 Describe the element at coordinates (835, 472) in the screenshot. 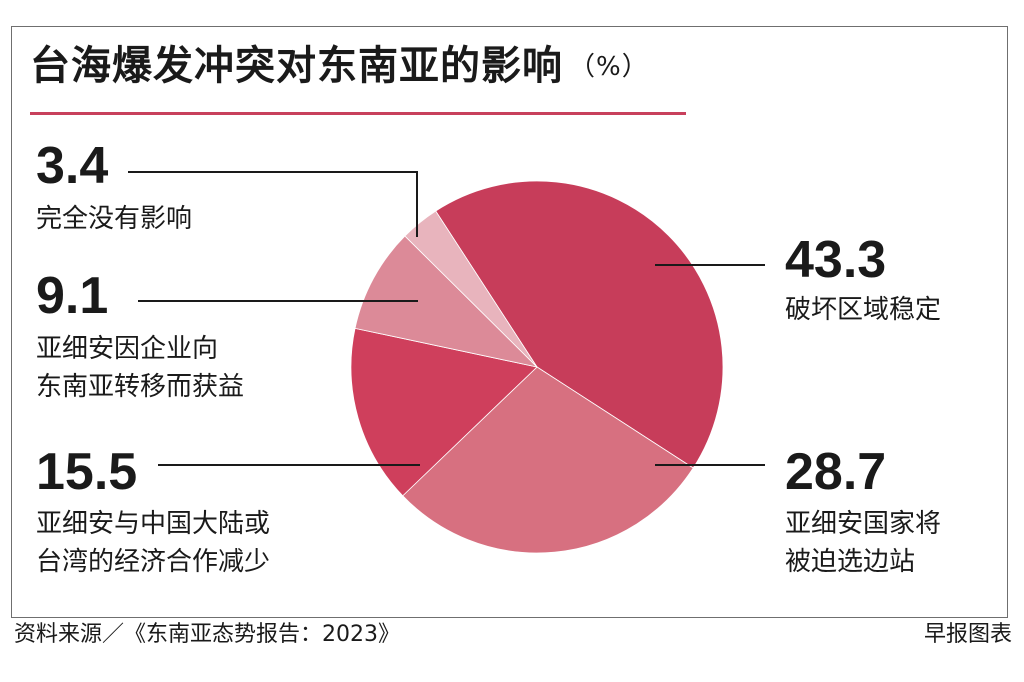

I see `slice-value: 28.7` at that location.